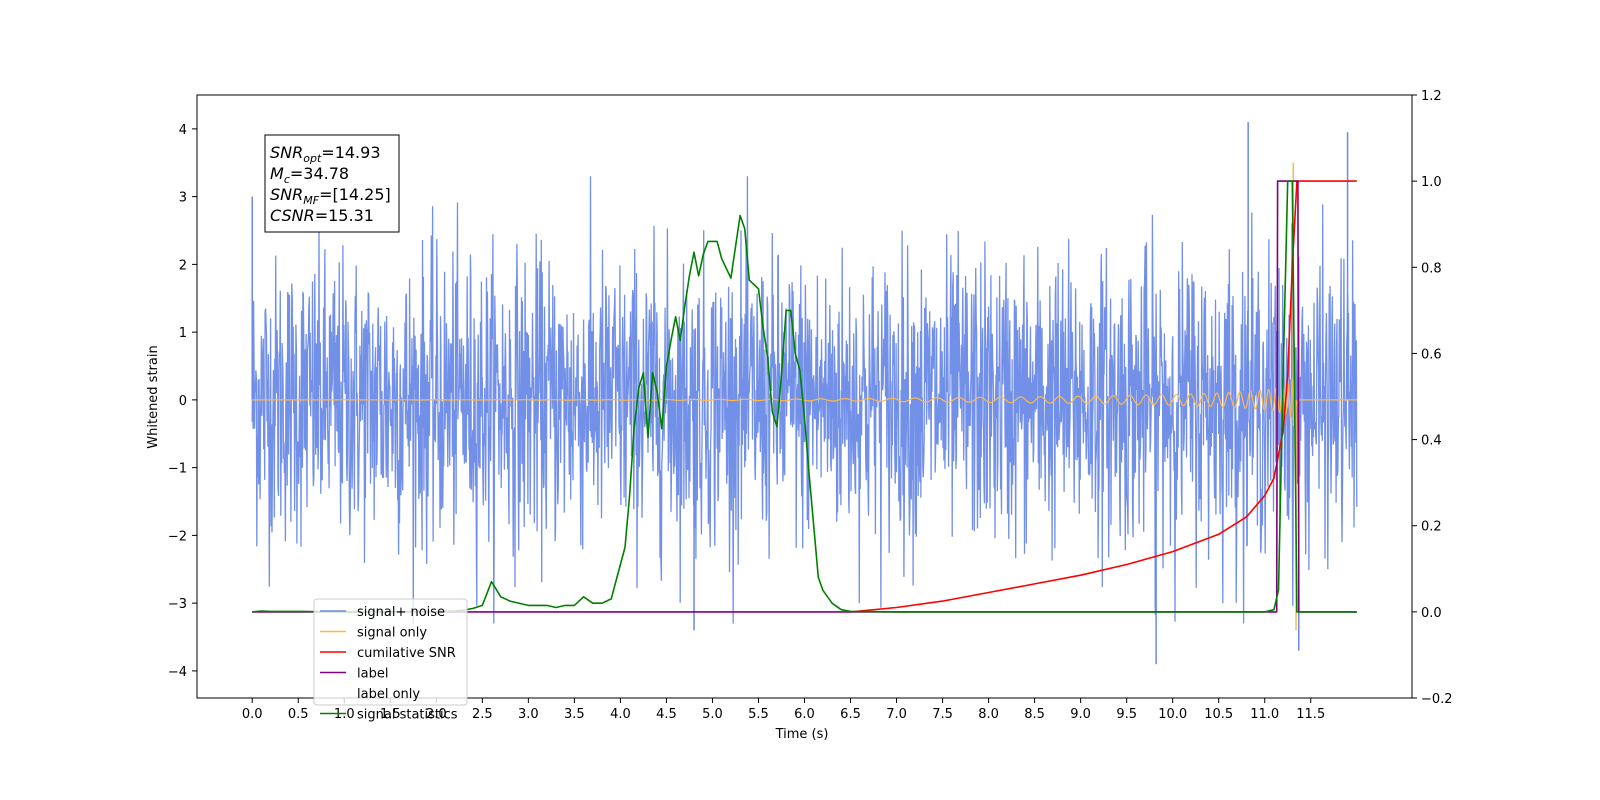 The height and width of the screenshot is (800, 1600). What do you see at coordinates (1126, 714) in the screenshot?
I see `x-tick-label: 9.5` at bounding box center [1126, 714].